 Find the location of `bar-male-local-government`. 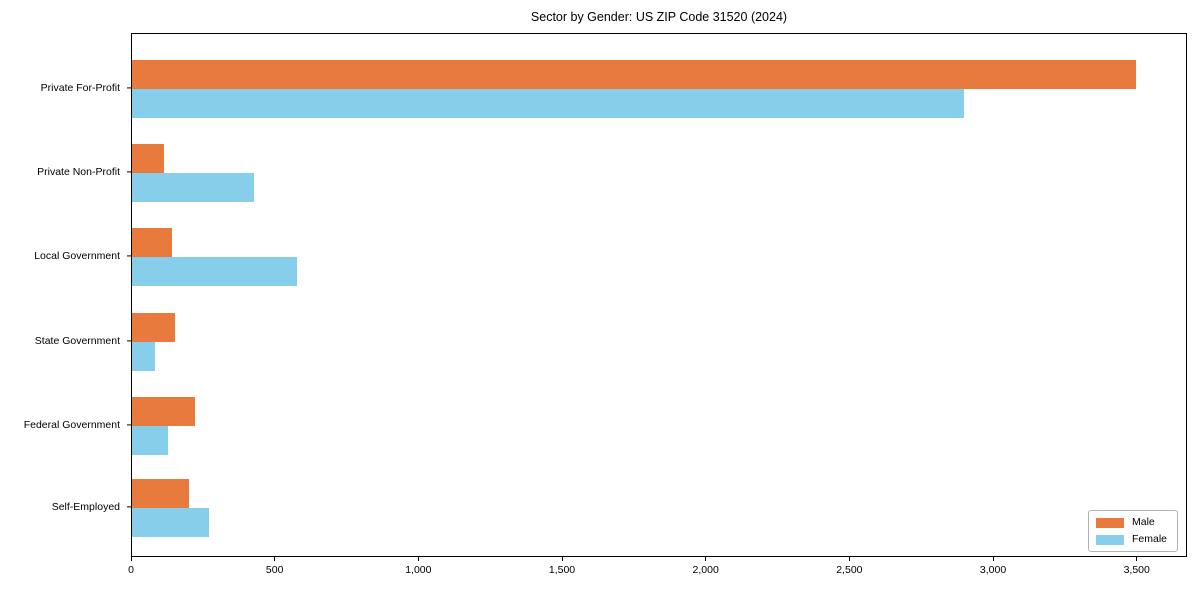

bar-male-local-government is located at coordinates (152, 242).